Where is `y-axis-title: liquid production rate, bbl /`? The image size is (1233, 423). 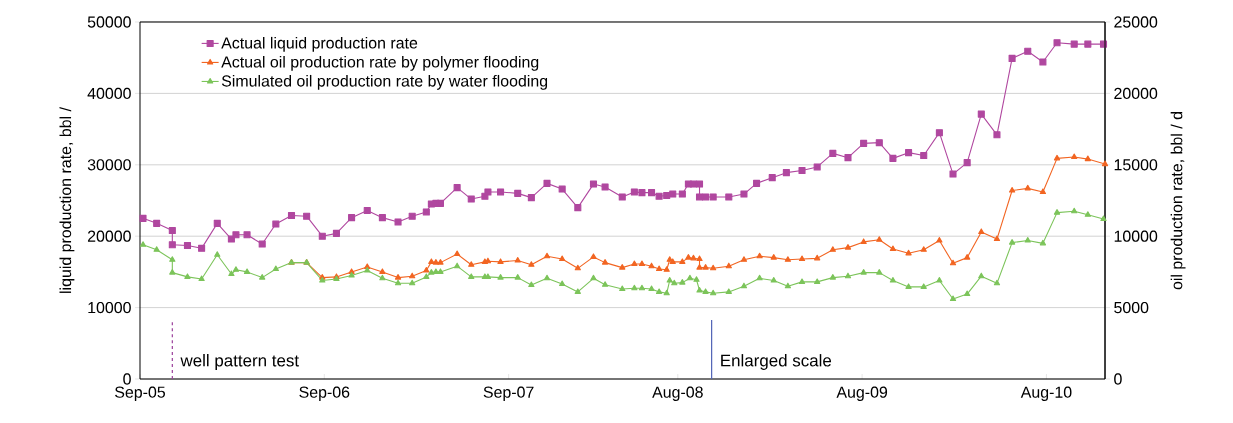
y-axis-title: liquid production rate, bbl / is located at coordinates (67, 200).